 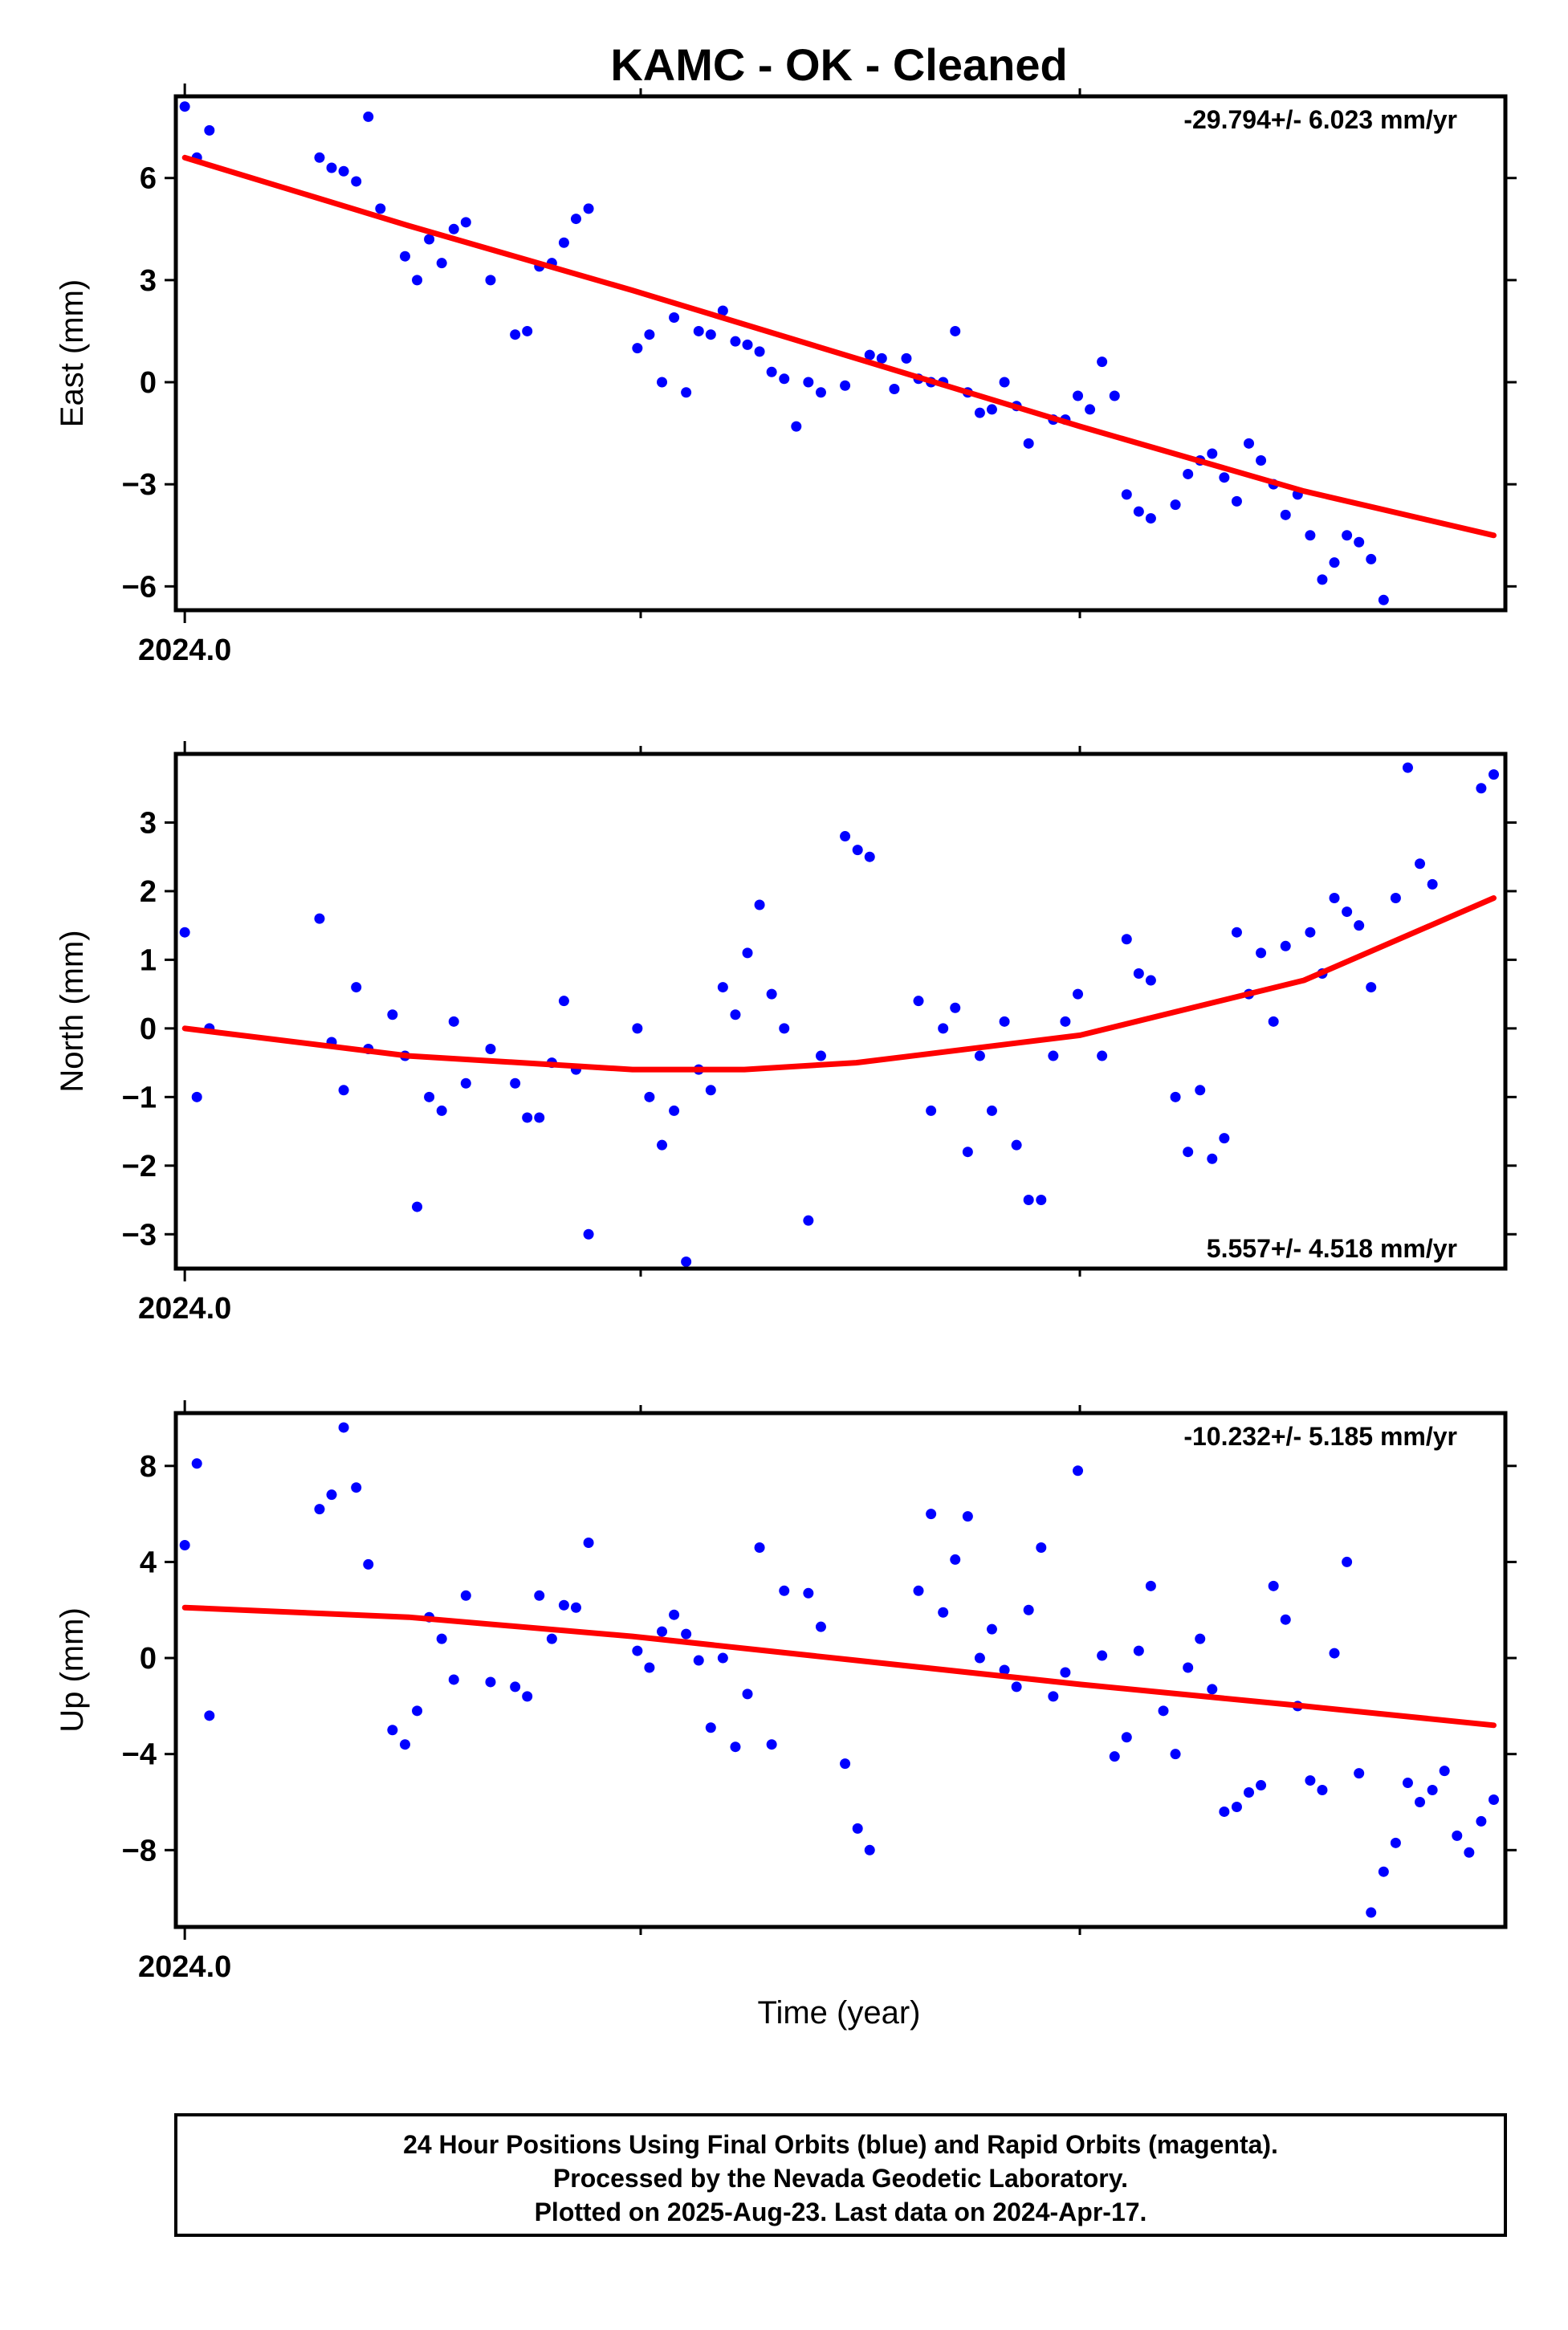 What do you see at coordinates (839, 1666) in the screenshot?
I see `fit-line` at bounding box center [839, 1666].